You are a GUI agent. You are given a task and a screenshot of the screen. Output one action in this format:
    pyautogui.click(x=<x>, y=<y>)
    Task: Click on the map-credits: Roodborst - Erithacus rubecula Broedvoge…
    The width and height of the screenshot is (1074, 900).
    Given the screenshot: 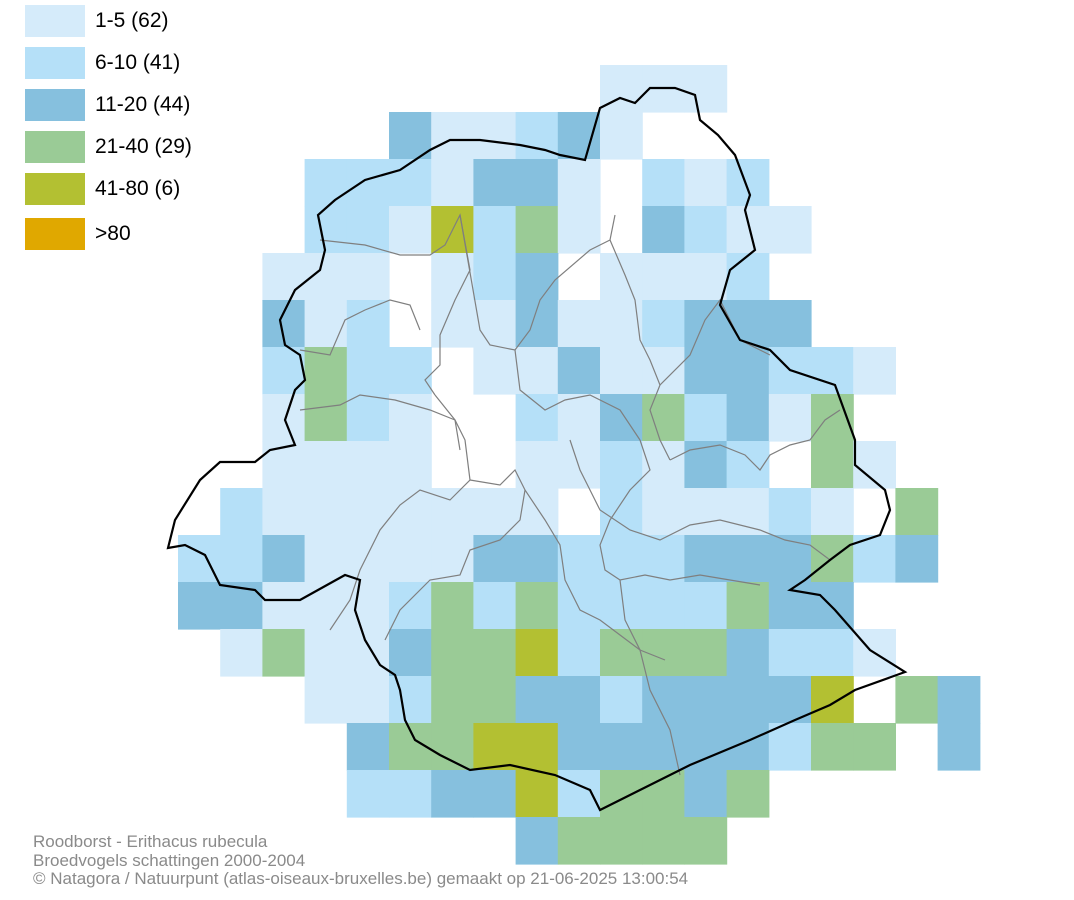 What is the action you would take?
    pyautogui.click(x=360, y=860)
    